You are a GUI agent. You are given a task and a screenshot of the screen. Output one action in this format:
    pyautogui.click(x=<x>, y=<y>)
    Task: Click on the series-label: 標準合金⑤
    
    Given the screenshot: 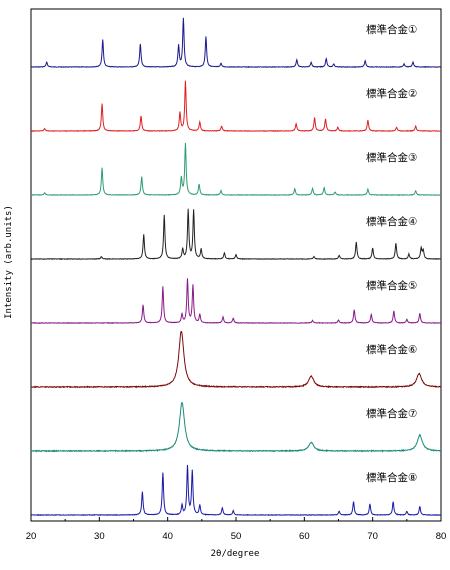 What is the action you would take?
    pyautogui.click(x=391, y=285)
    